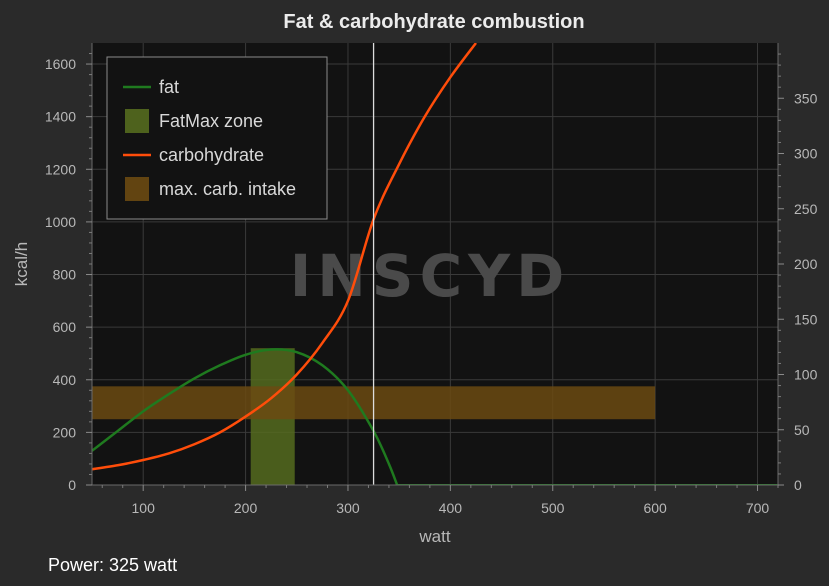  What do you see at coordinates (430, 276) in the screenshot?
I see `watermark: INSCYD` at bounding box center [430, 276].